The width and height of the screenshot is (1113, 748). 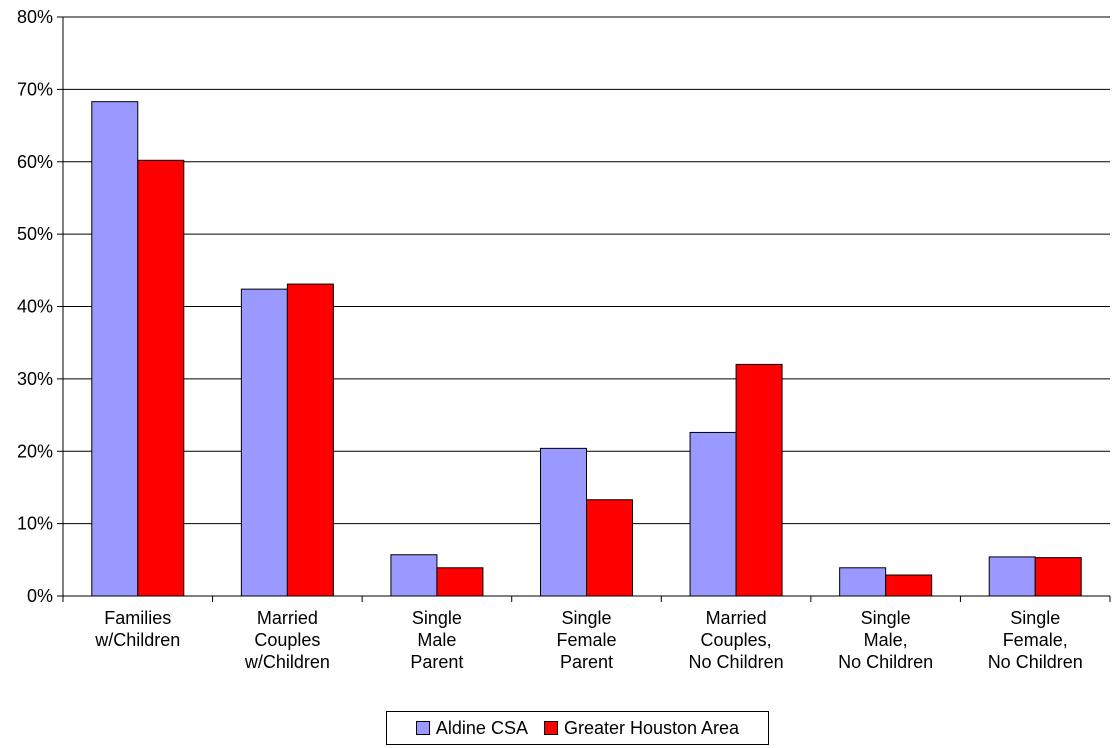 What do you see at coordinates (422, 728) in the screenshot?
I see `legend-swatch-aldine` at bounding box center [422, 728].